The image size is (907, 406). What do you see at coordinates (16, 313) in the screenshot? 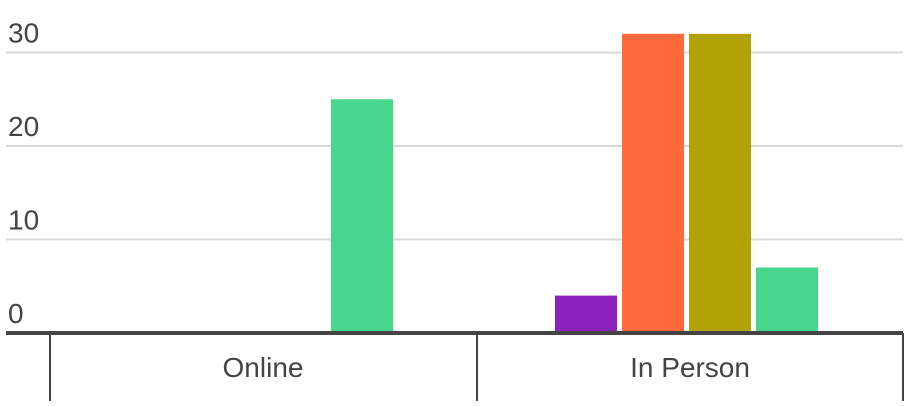
I see `y-tick-label: 0` at bounding box center [16, 313].